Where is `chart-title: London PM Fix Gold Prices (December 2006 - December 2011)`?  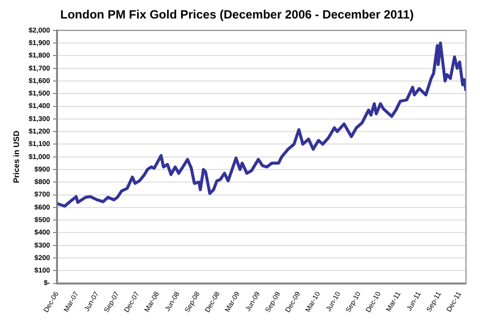 chart-title: London PM Fix Gold Prices (December 2006 - December 2011) is located at coordinates (237, 15).